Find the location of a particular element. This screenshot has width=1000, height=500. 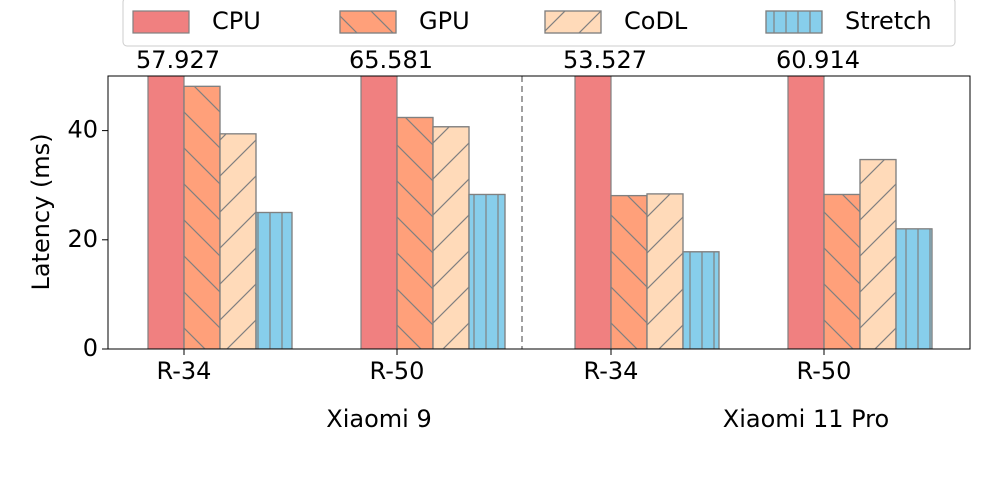

y-axis-label: Latency (ms) is located at coordinates (41, 211).